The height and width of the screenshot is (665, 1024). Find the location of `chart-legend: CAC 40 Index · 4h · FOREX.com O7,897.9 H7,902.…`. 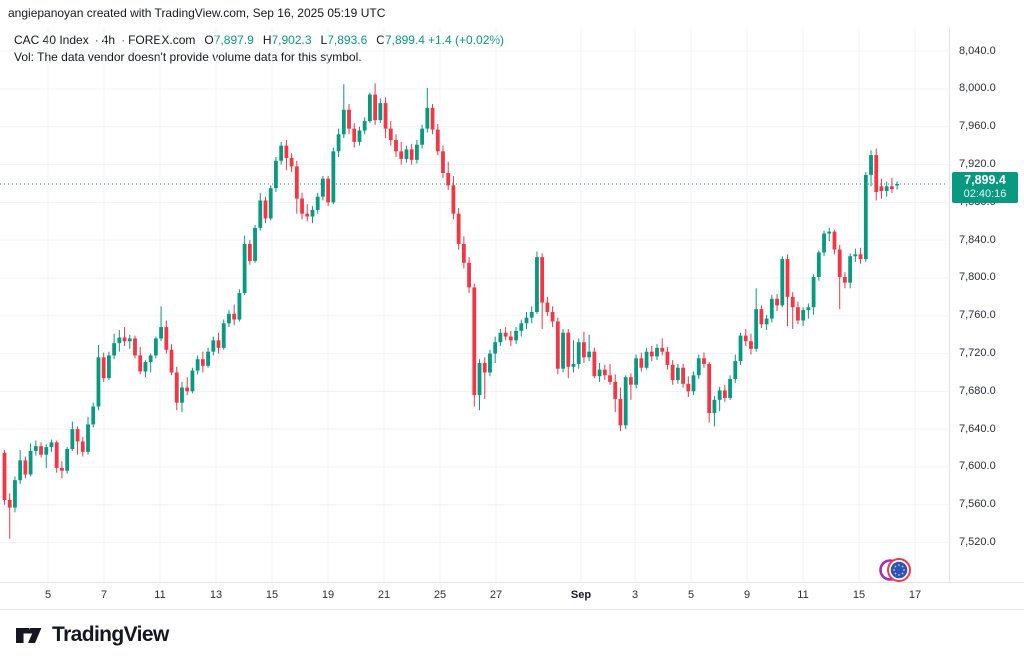

chart-legend: CAC 40 Index · 4h · FOREX.com O7,897.9 H7,902.… is located at coordinates (260, 40).